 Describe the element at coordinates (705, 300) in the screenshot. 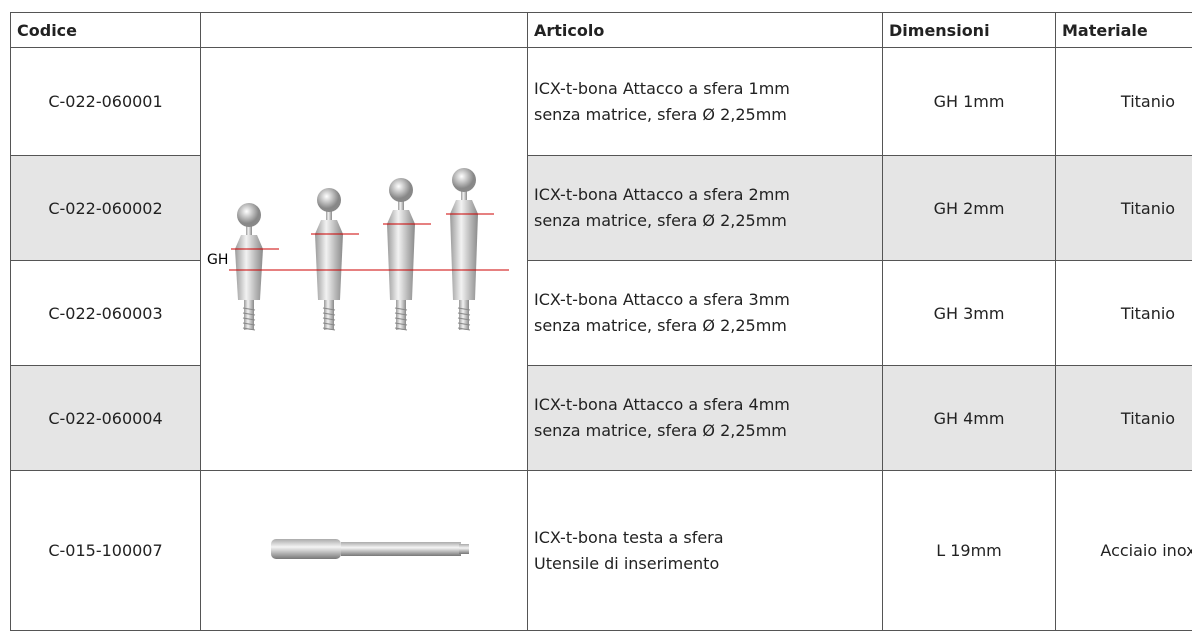

I see `article-line: ICX-t-bona Attacco a sfera 3mm` at that location.